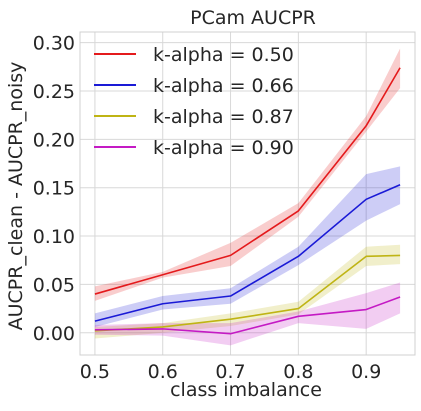 Image resolution: width=421 pixels, height=411 pixels. What do you see at coordinates (246, 390) in the screenshot?
I see `x-axis-label: class imbalance` at bounding box center [246, 390].